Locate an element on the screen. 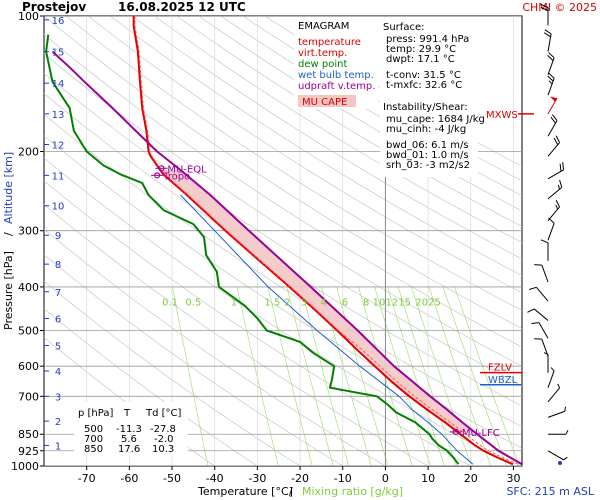 The image size is (600, 500). mu-lfc-label: MU-LFC is located at coordinates (481, 433).